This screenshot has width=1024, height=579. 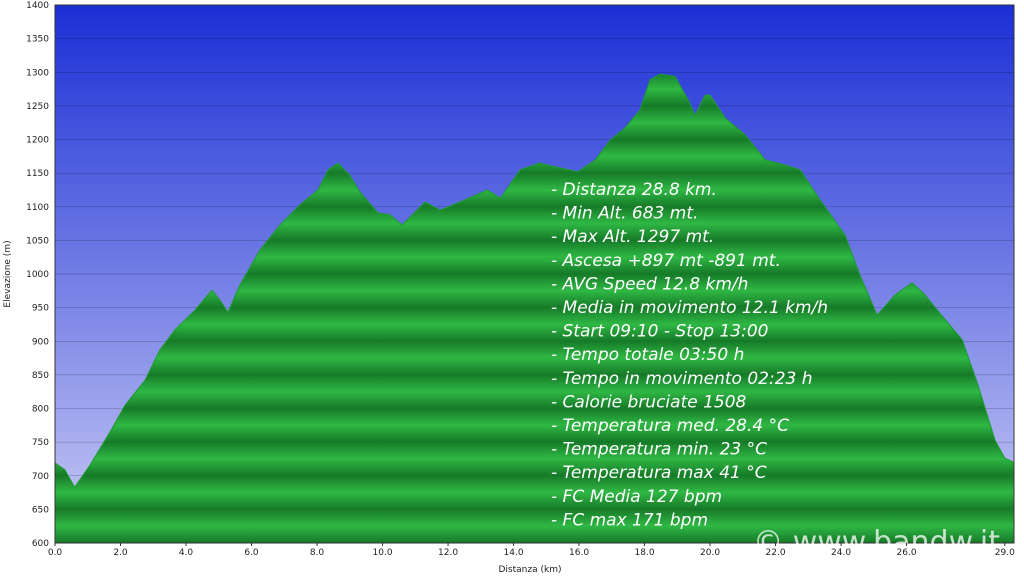 What do you see at coordinates (666, 261) in the screenshot?
I see `annotation: - Ascesa +897 mt -891 mt.` at bounding box center [666, 261].